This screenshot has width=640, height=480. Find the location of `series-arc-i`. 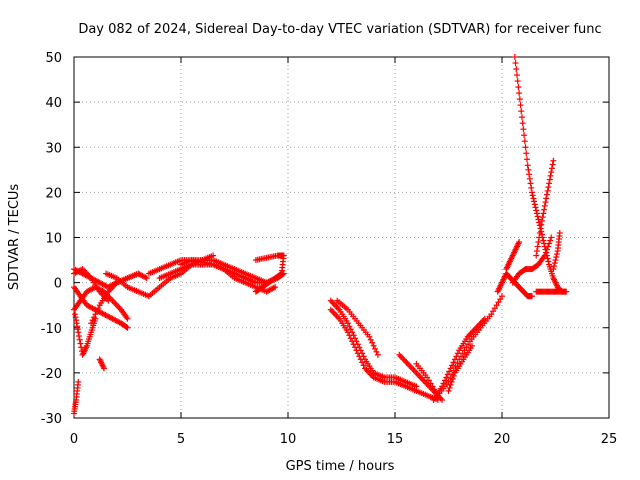

series-arc-i is located at coordinates (127, 285).